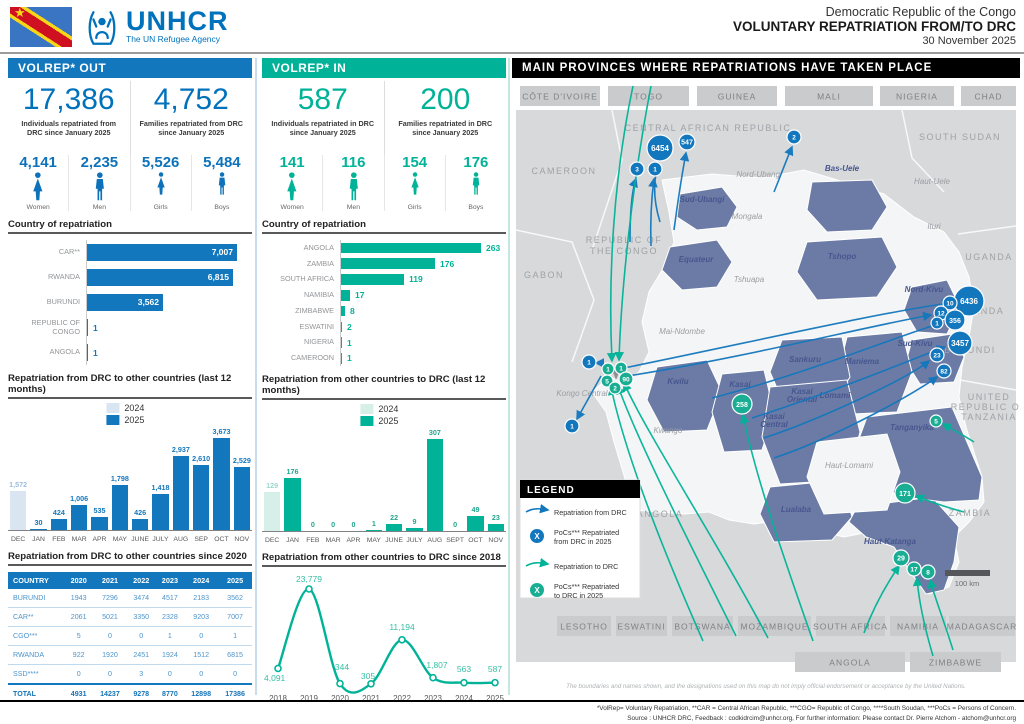  Describe the element at coordinates (170, 693) in the screenshot. I see `table-cell: 8770` at that location.